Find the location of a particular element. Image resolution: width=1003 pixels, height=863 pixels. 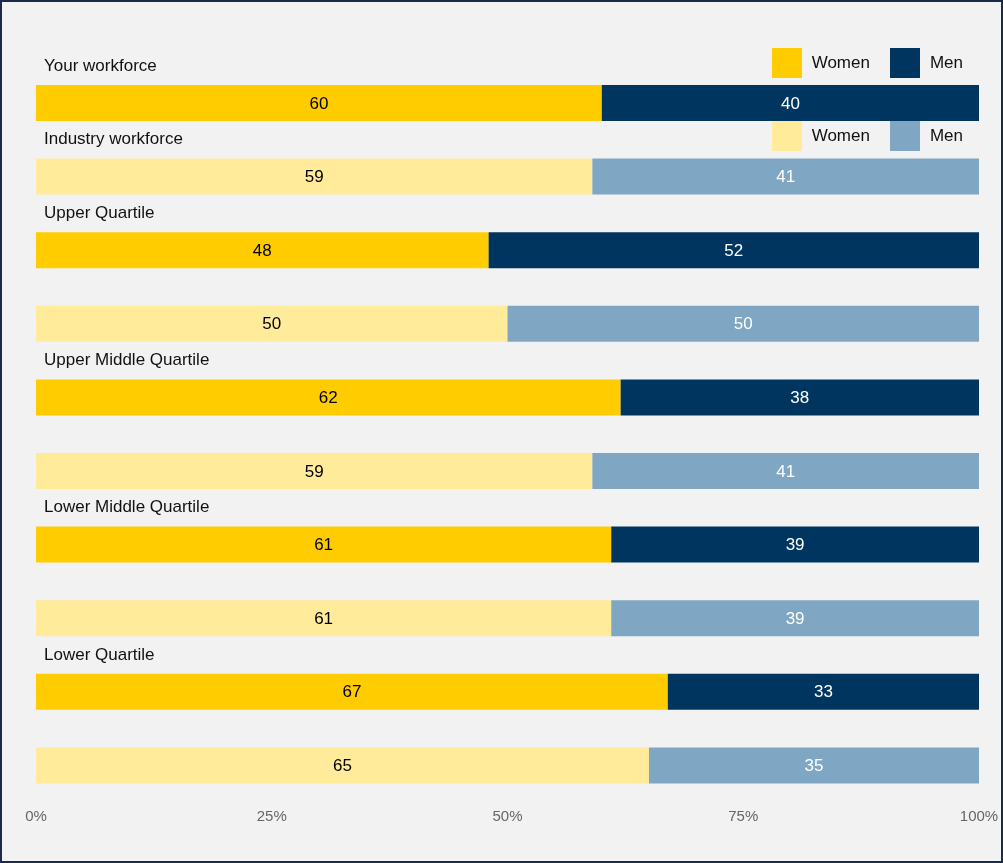

data-label: 33 is located at coordinates (823, 692).